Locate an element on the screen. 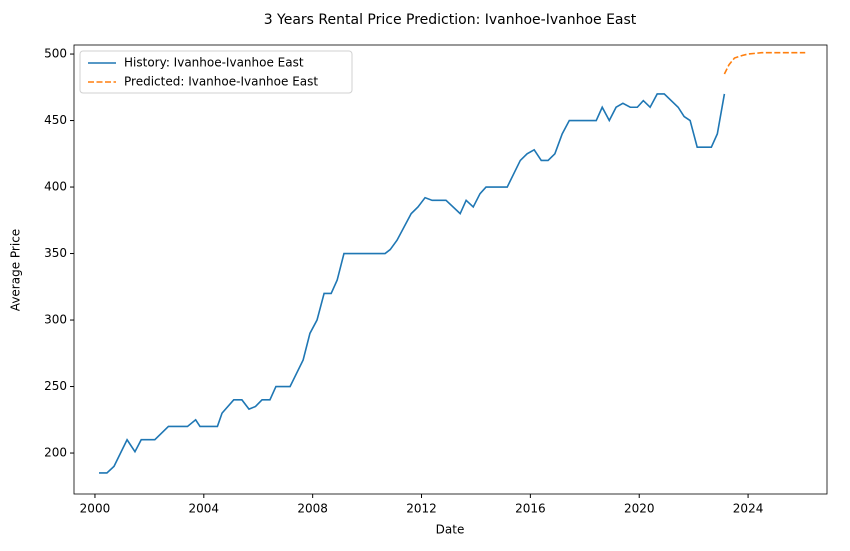  y-tick-label: 450 is located at coordinates (55, 120).